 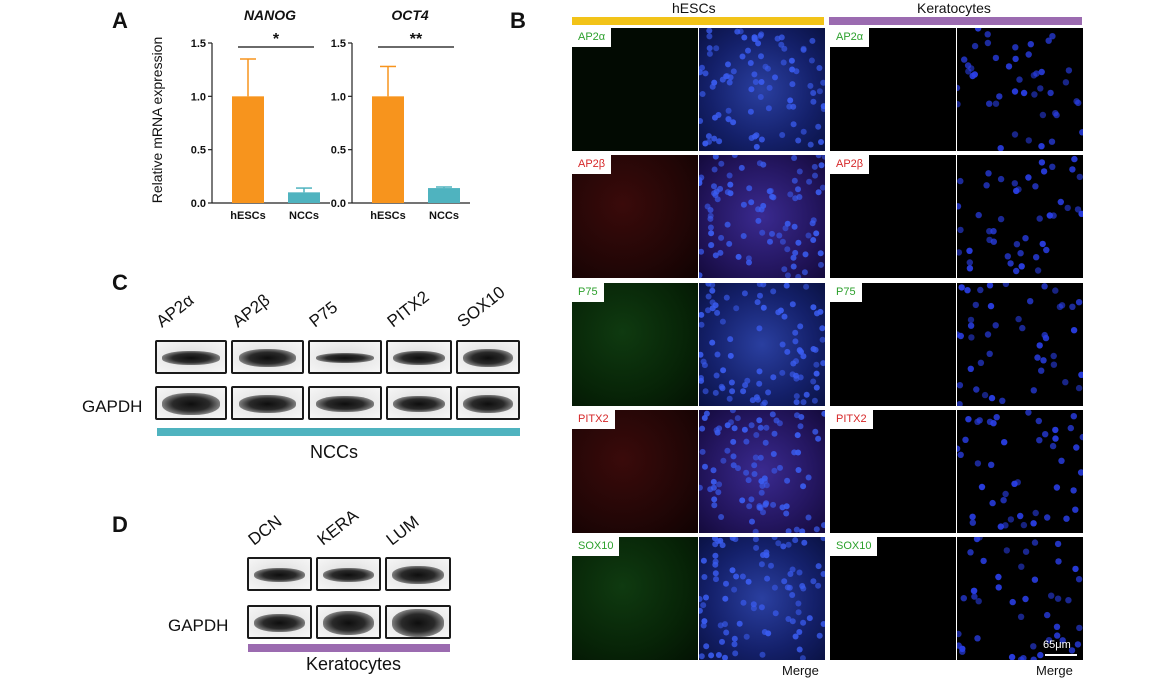 I want to click on if-panel-p75-keratocytes-merge, so click(x=1020, y=344).